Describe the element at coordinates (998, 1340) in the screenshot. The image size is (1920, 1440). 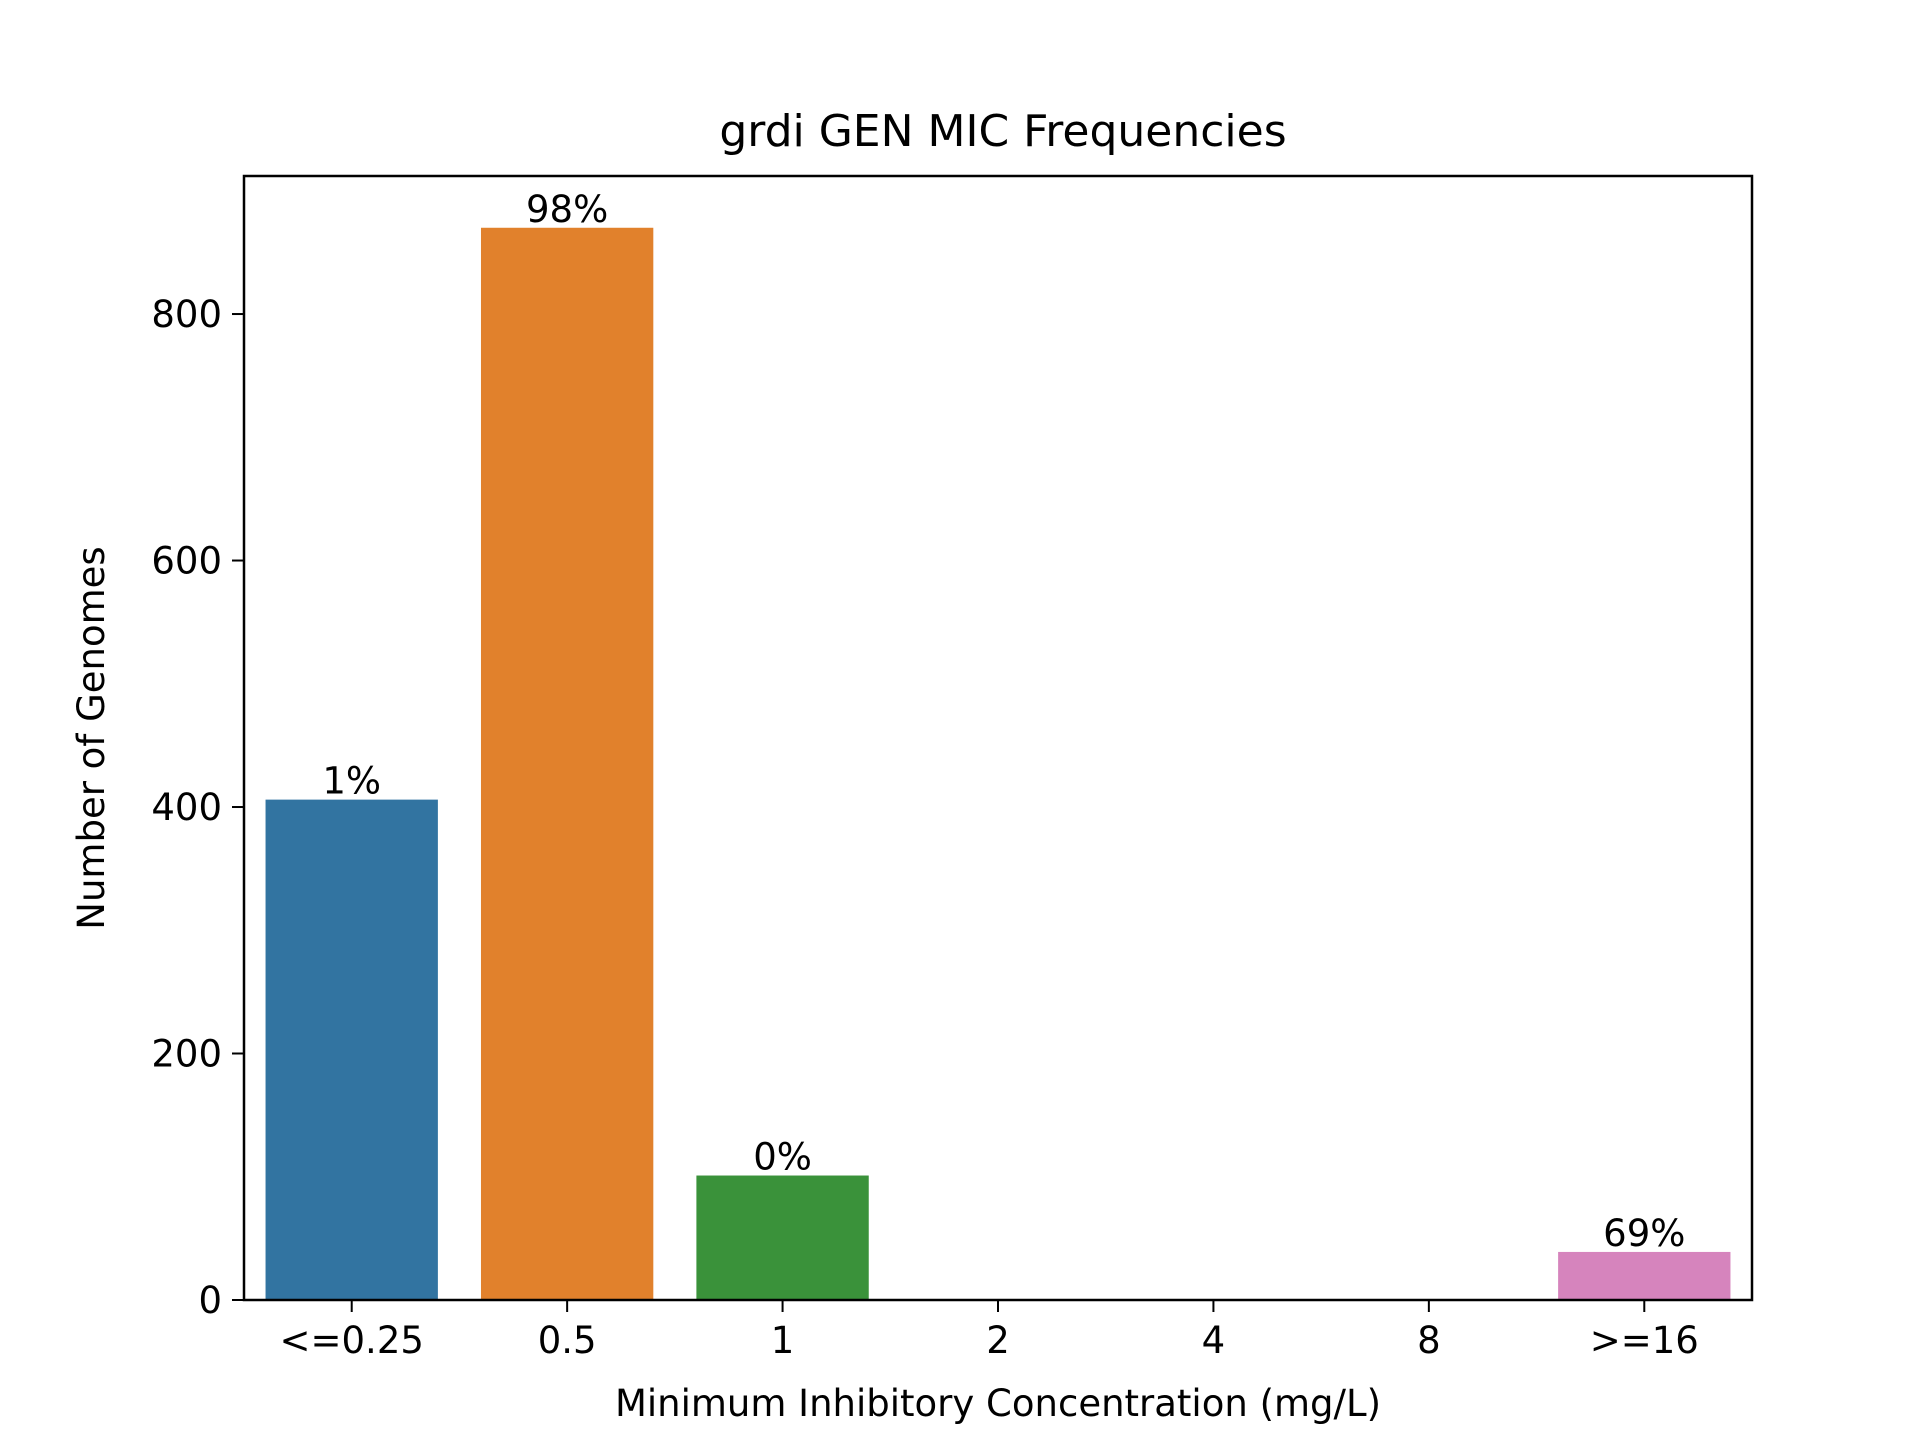
I see `x-tick-label-2: 2` at that location.